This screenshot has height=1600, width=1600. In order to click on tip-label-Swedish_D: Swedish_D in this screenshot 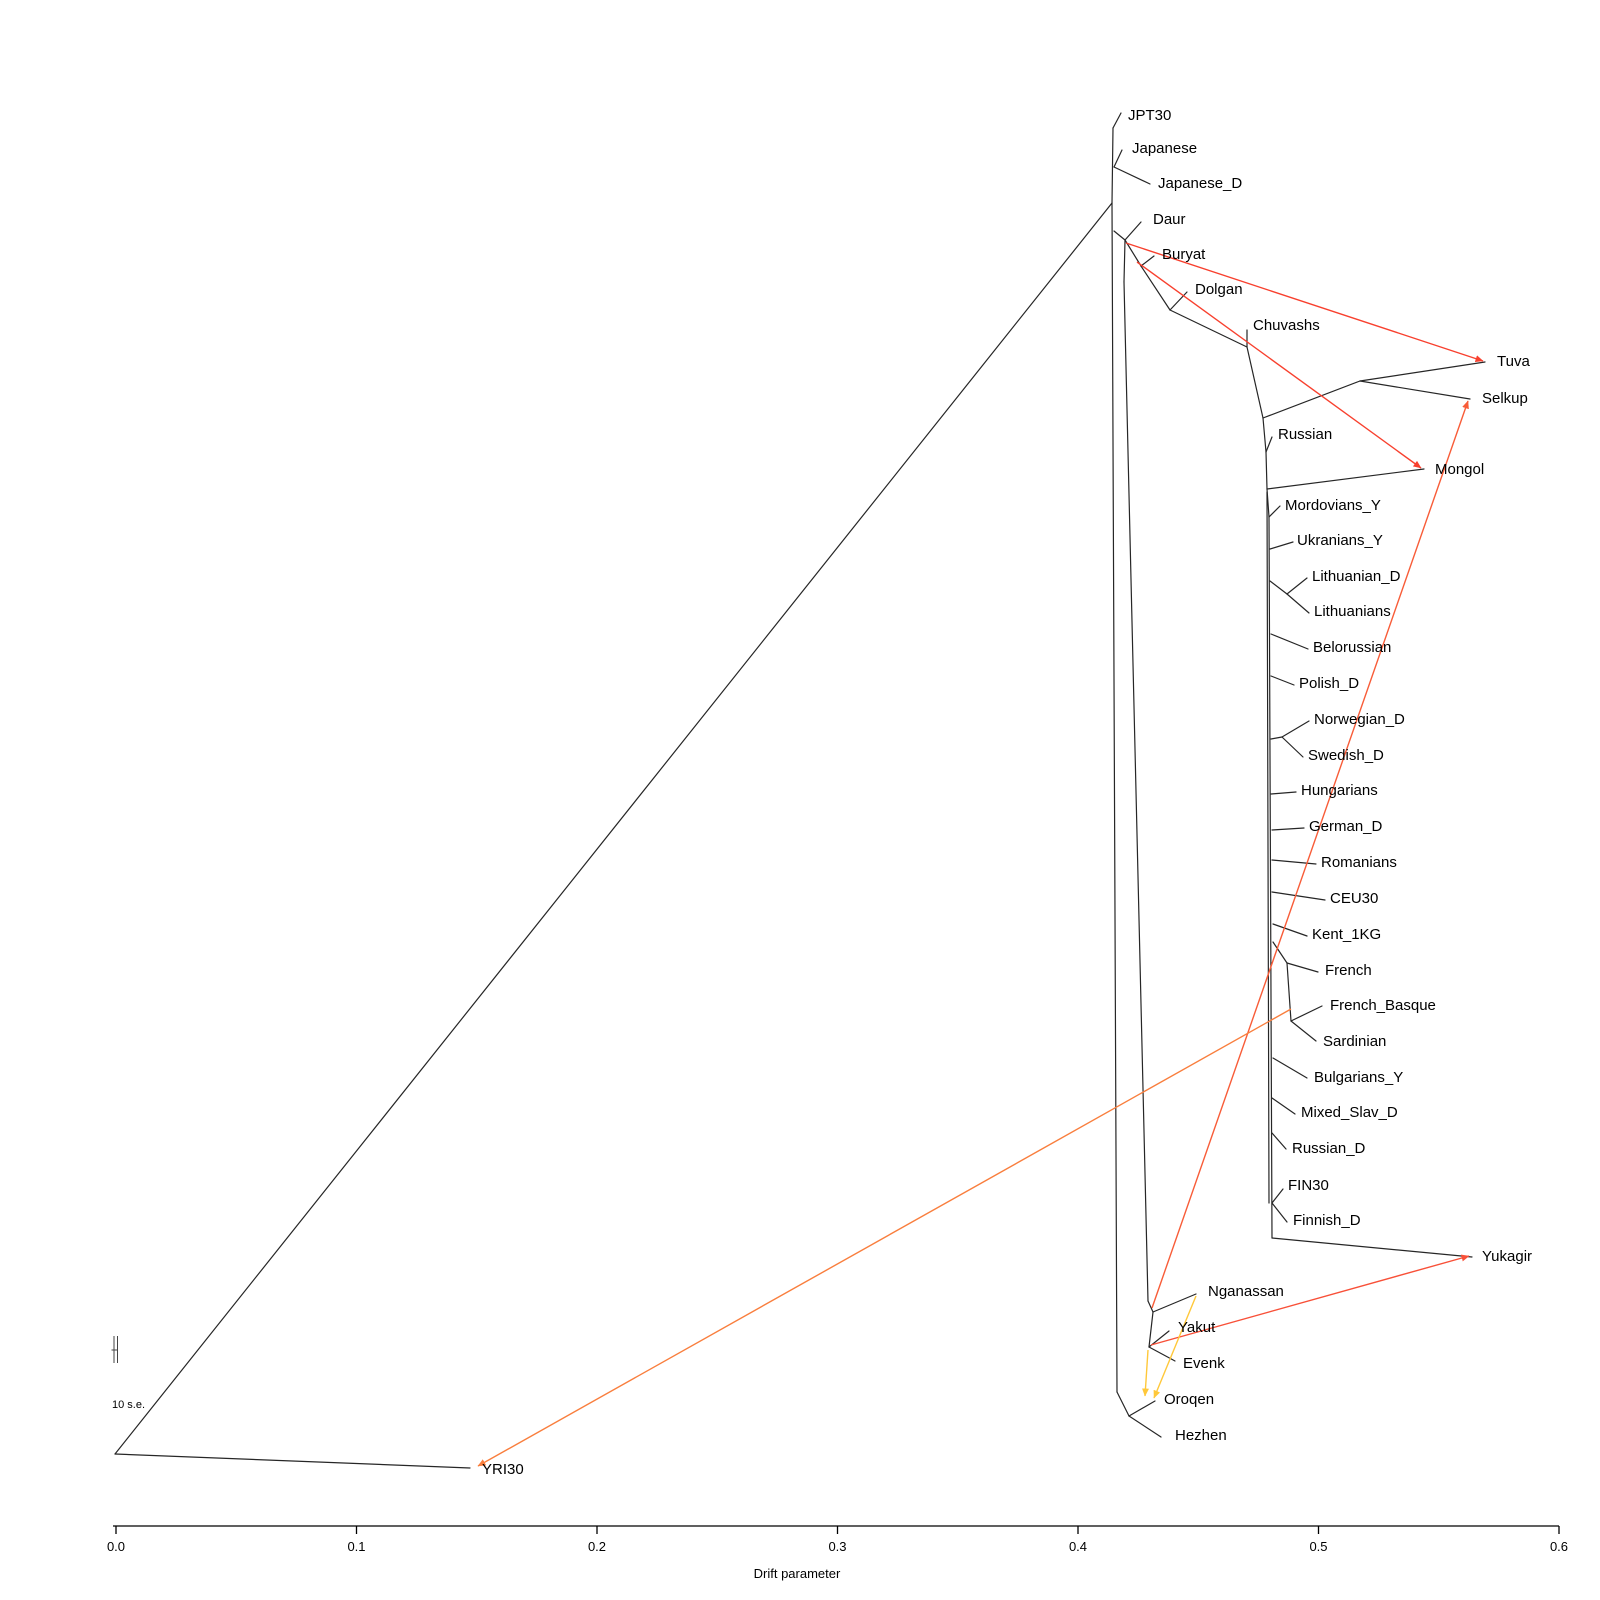, I will do `click(1346, 755)`.